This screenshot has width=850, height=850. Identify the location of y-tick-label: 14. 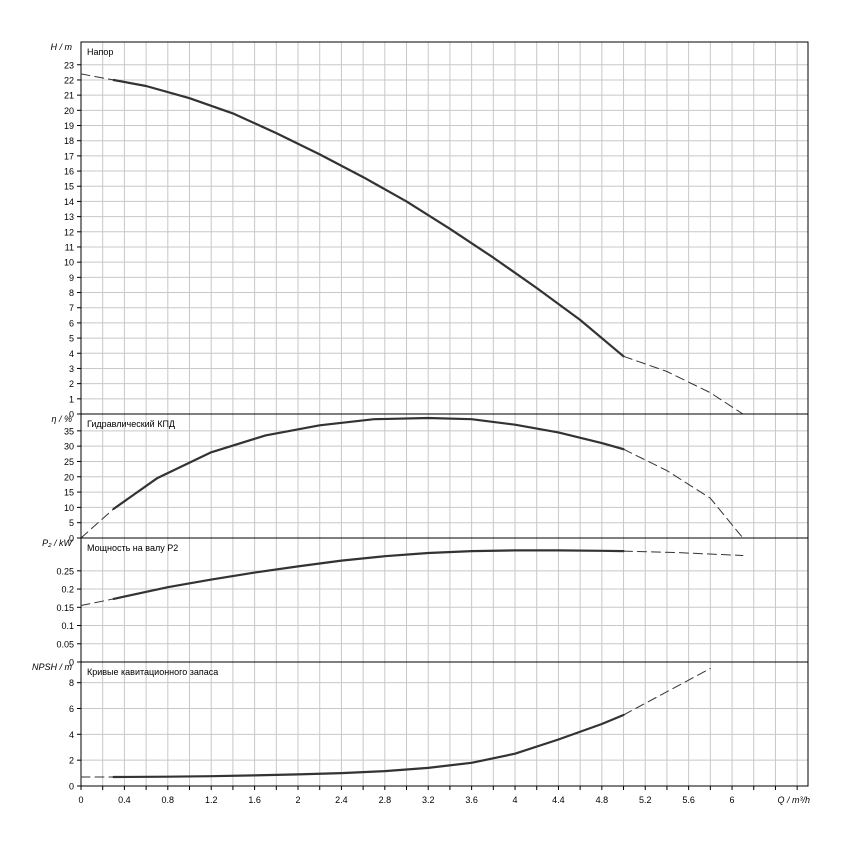
(69, 202).